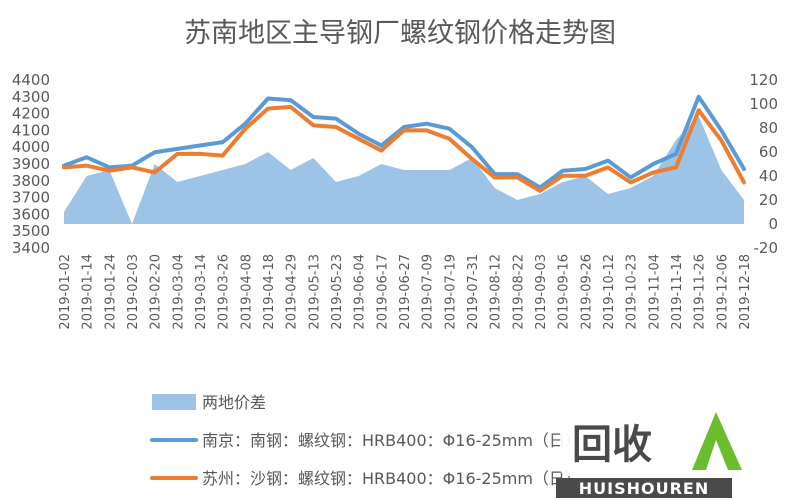  What do you see at coordinates (677, 292) in the screenshot?
I see `x-tick-label: 2019-11-14` at bounding box center [677, 292].